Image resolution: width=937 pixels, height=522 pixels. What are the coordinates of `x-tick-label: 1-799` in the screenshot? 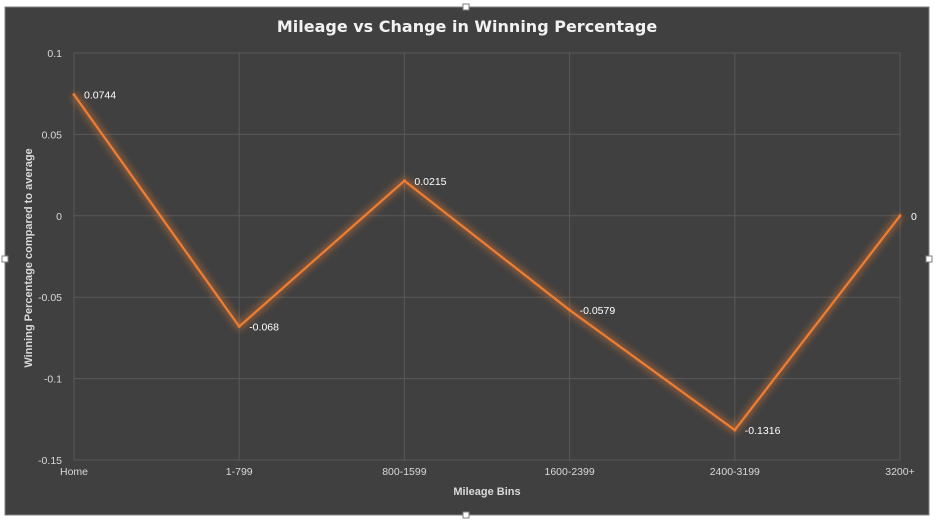 It's located at (239, 472).